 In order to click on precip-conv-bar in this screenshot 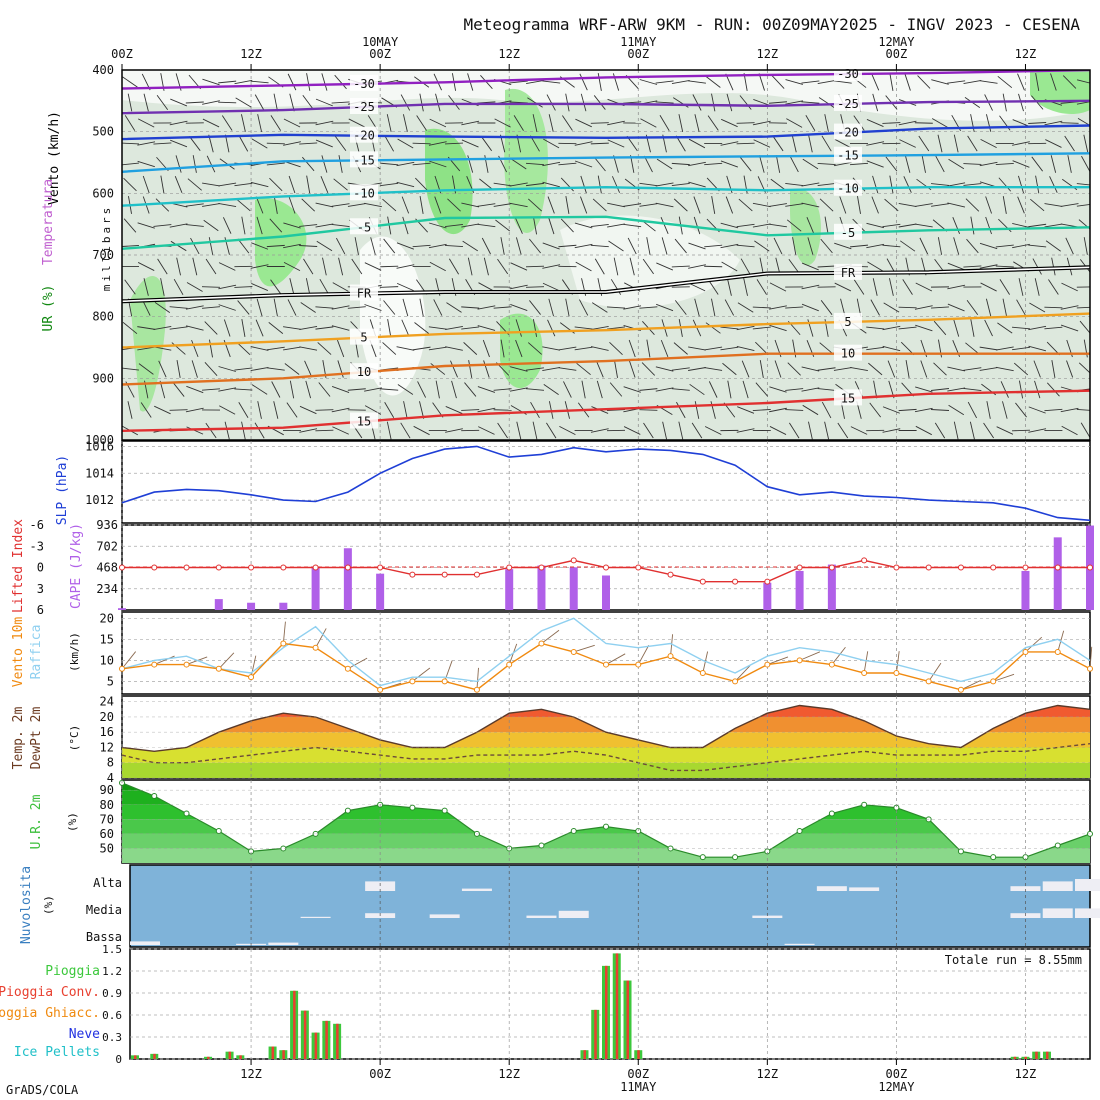, I will do `click(208, 1057)`.